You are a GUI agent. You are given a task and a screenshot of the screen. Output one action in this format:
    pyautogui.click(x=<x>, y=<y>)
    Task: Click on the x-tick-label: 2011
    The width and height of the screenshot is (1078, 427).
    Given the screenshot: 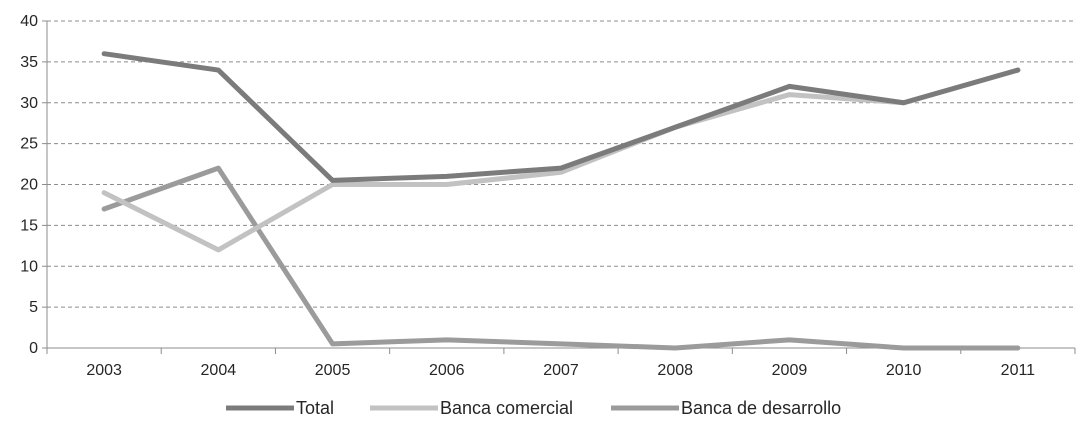 What is the action you would take?
    pyautogui.click(x=1018, y=370)
    